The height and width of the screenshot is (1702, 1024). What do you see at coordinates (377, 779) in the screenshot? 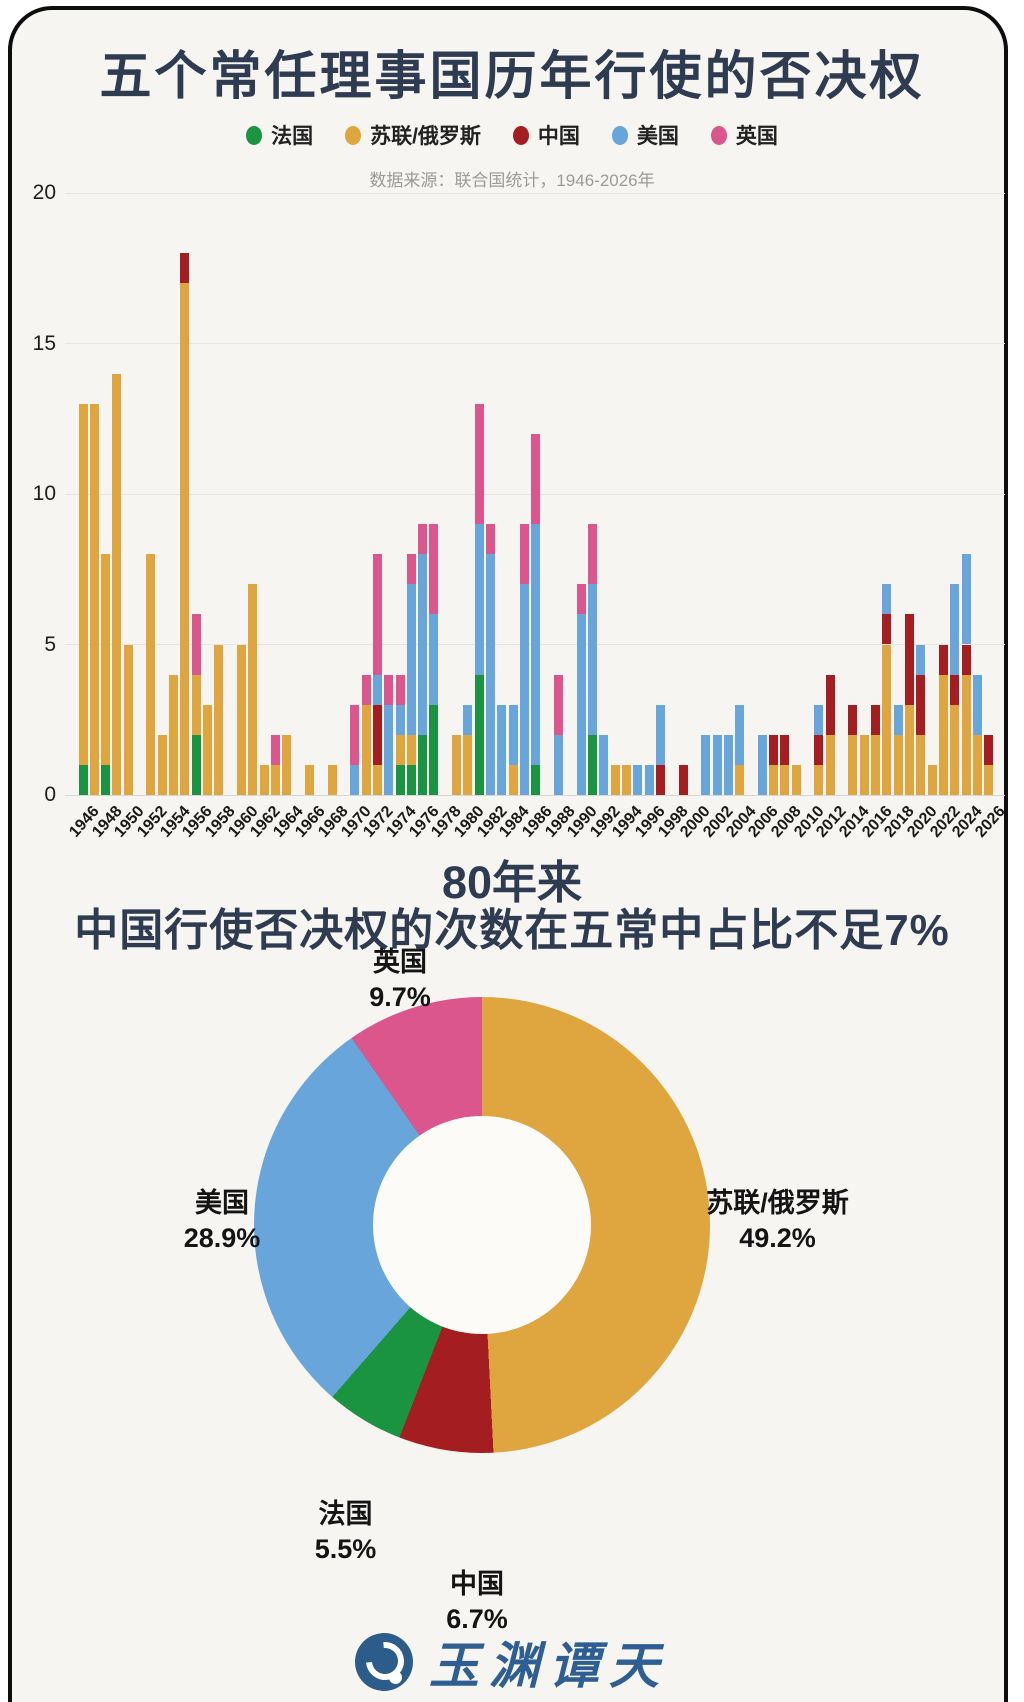
I see `bar-1972-ussr` at bounding box center [377, 779].